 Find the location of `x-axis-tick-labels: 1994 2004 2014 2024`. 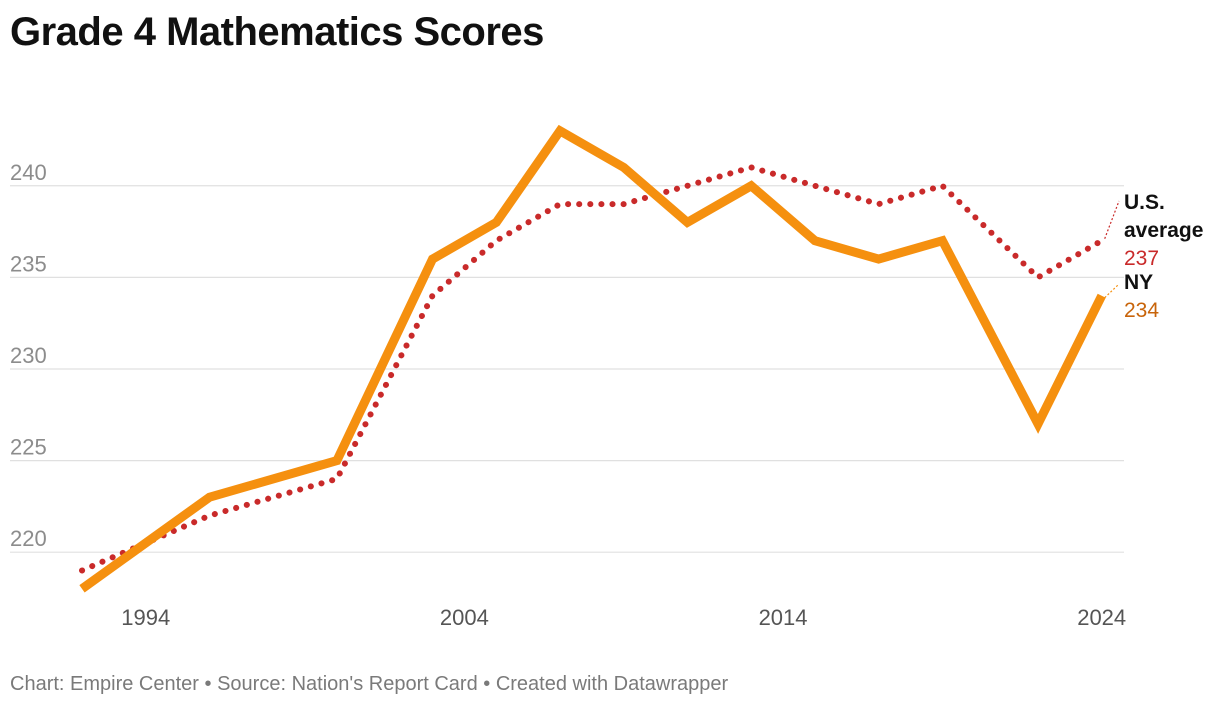

x-axis-tick-labels: 1994 2004 2014 2024 is located at coordinates (623, 617).